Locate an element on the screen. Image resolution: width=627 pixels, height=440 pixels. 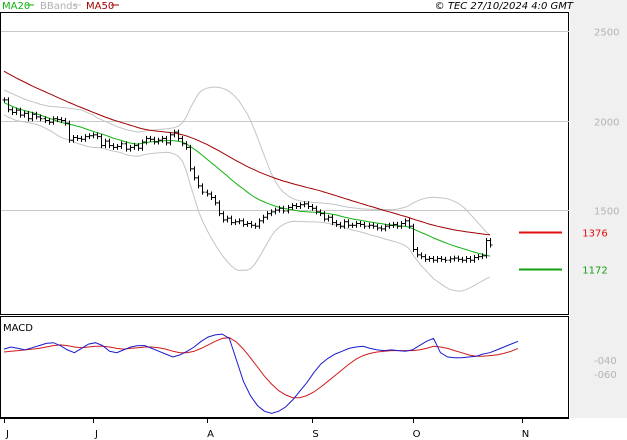
level-label-1172: 1172 is located at coordinates (594, 271).